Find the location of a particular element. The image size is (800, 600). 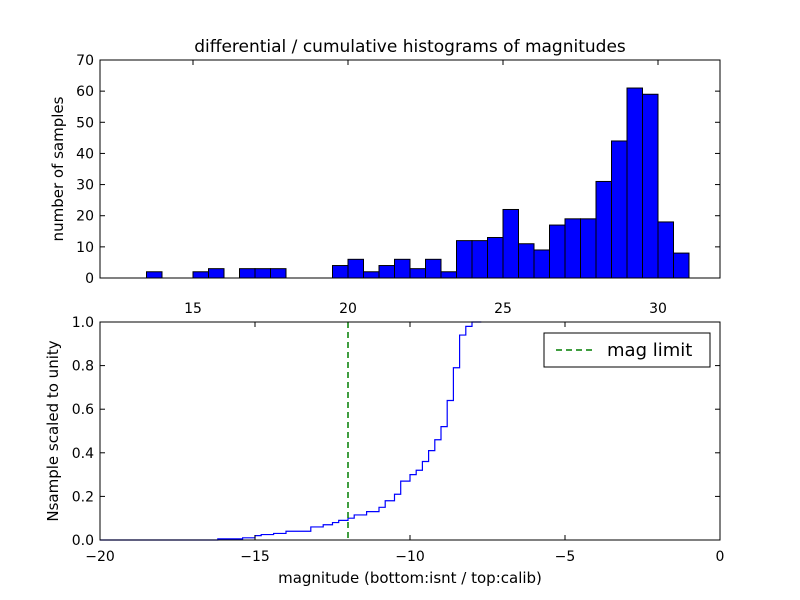

cumulative-y-tick-label: 0.4 is located at coordinates (83, 454).